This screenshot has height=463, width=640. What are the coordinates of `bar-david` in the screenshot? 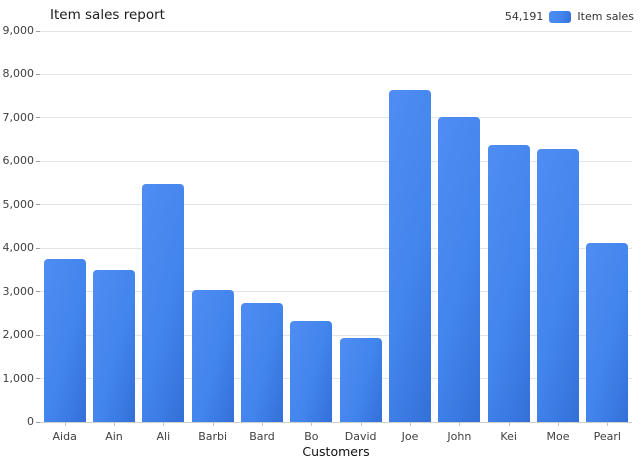 It's located at (360, 380).